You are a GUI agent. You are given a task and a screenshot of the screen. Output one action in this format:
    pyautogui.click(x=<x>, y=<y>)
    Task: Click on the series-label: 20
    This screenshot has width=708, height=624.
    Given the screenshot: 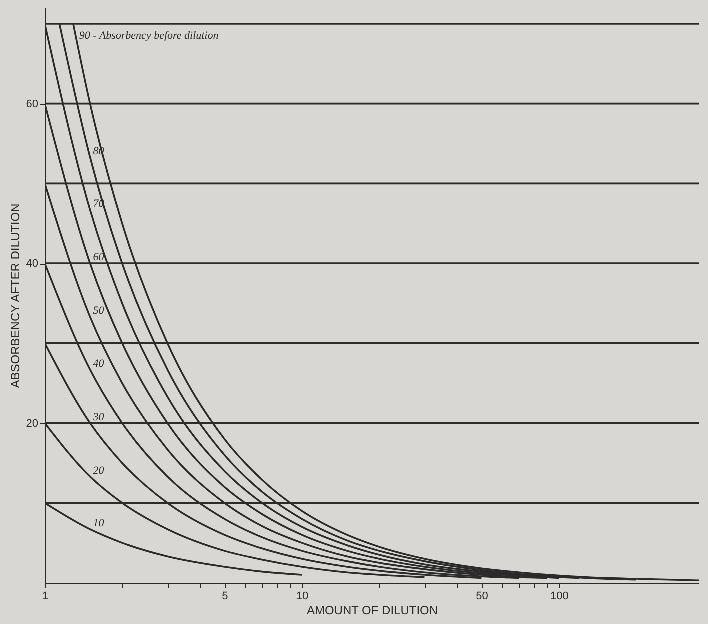 What is the action you would take?
    pyautogui.click(x=99, y=470)
    